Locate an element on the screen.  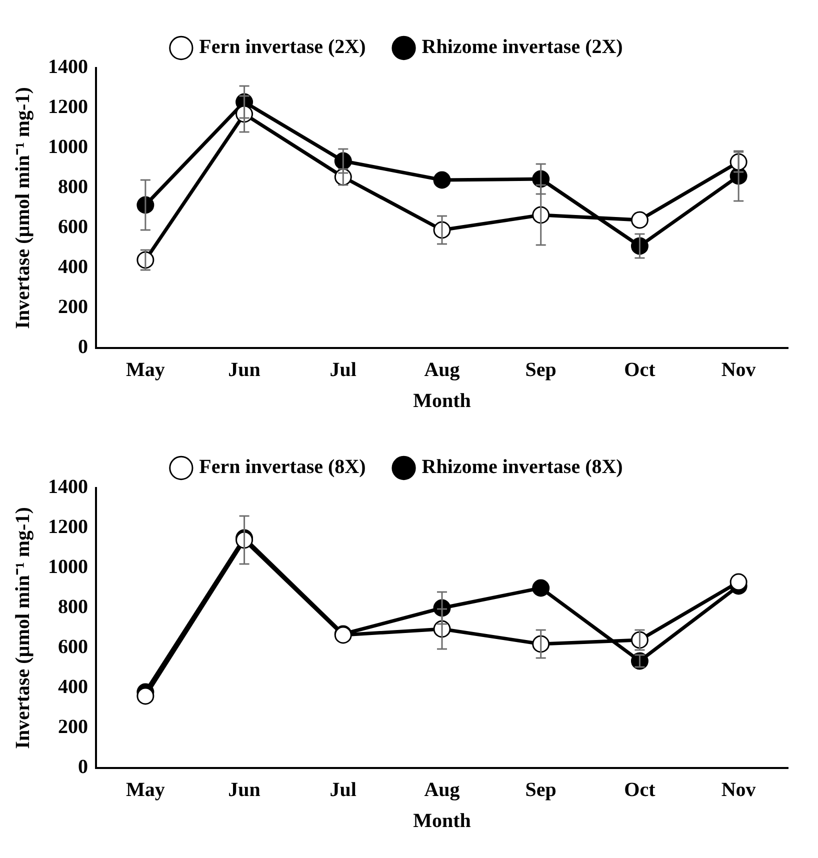
legend-label: Rhizome invertase (8X) is located at coordinates (522, 467).